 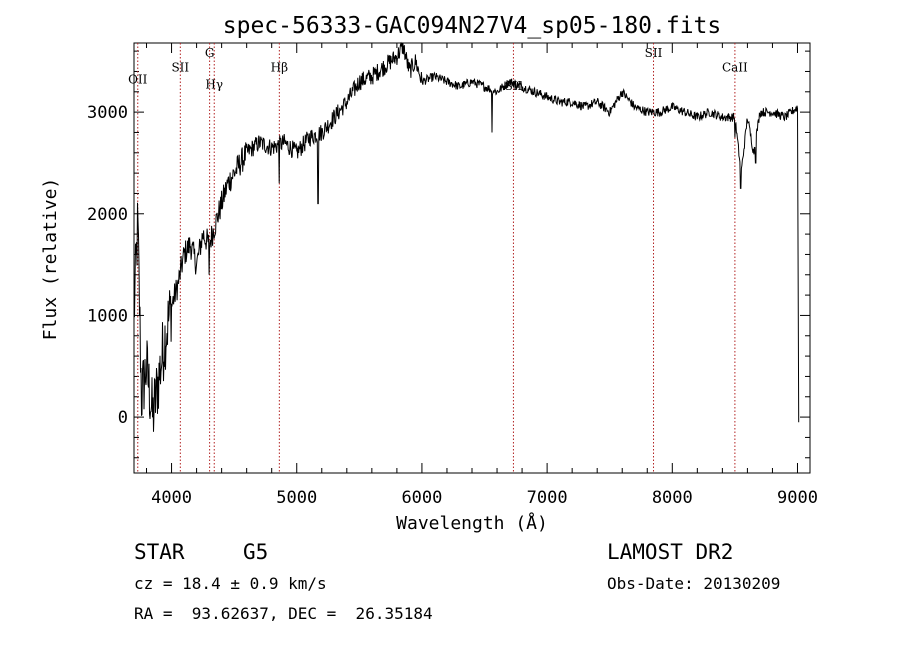 I want to click on spectral-line-label: OII, so click(x=138, y=80).